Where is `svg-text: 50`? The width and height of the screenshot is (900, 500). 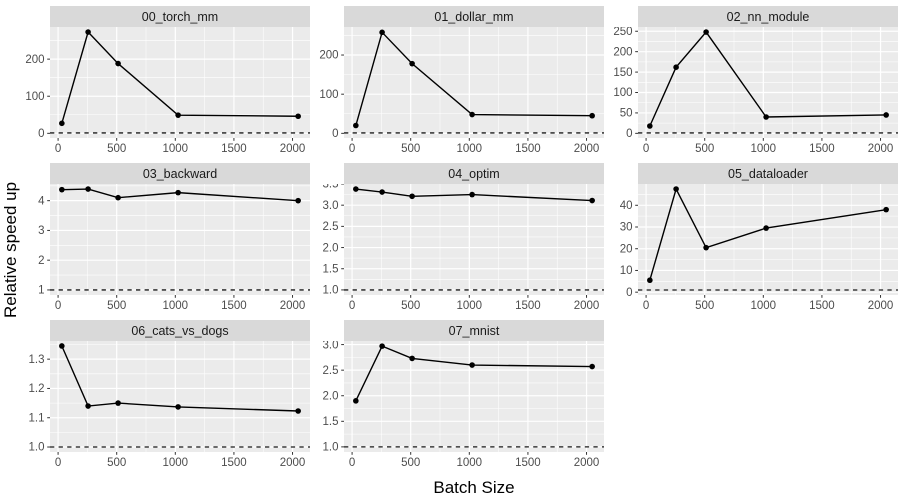
svg-text: 50 is located at coordinates (626, 114).